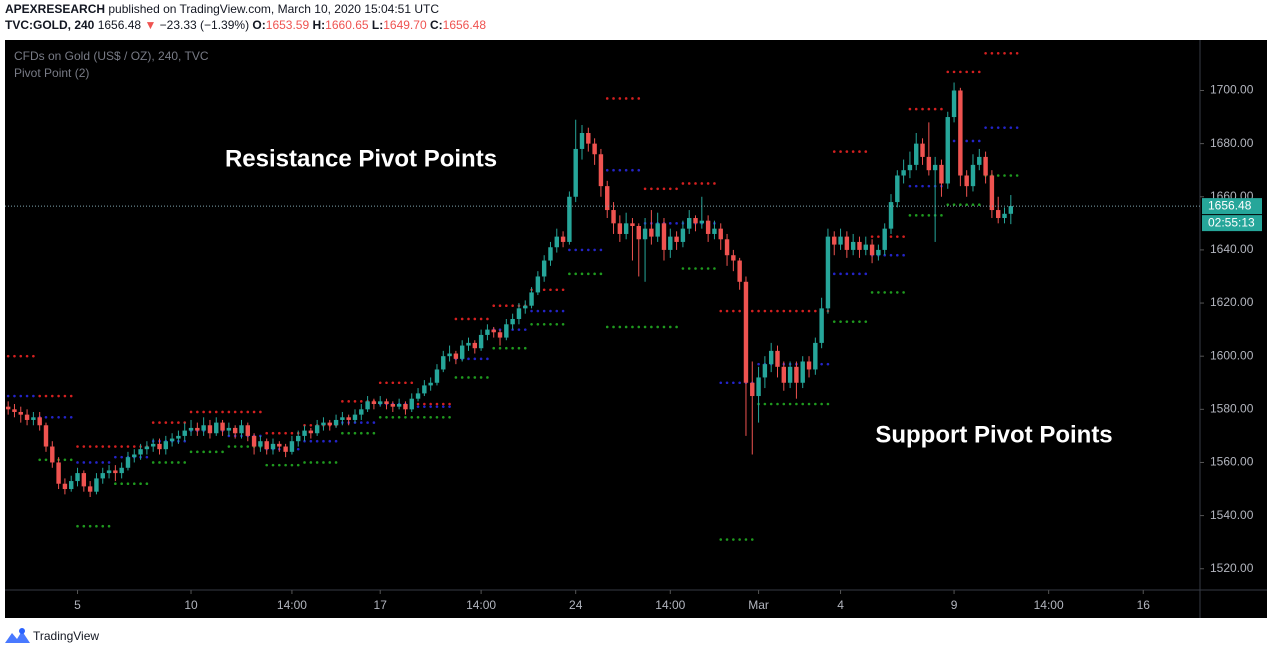 This screenshot has width=1270, height=650. Describe the element at coordinates (347, 25) in the screenshot. I see `high-value: 1660.65` at that location.